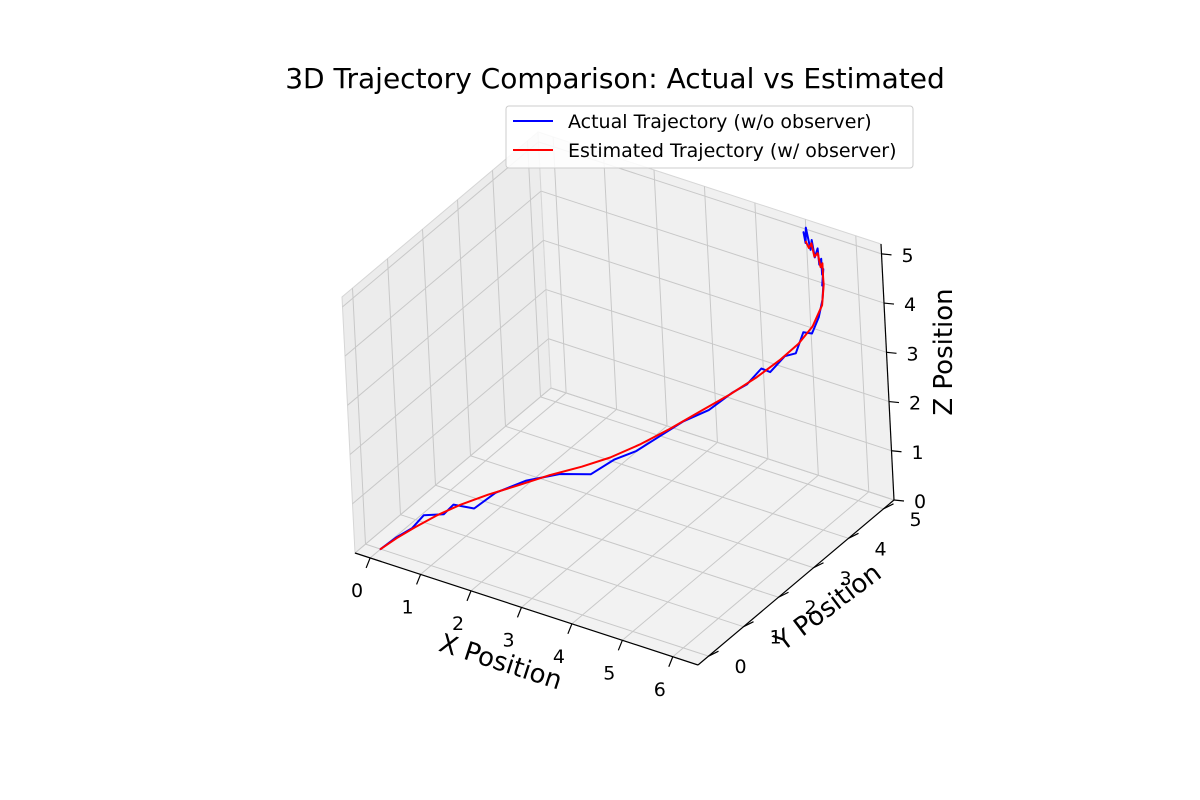  What do you see at coordinates (845, 579) in the screenshot?
I see `y-tick-label-3: 3` at bounding box center [845, 579].